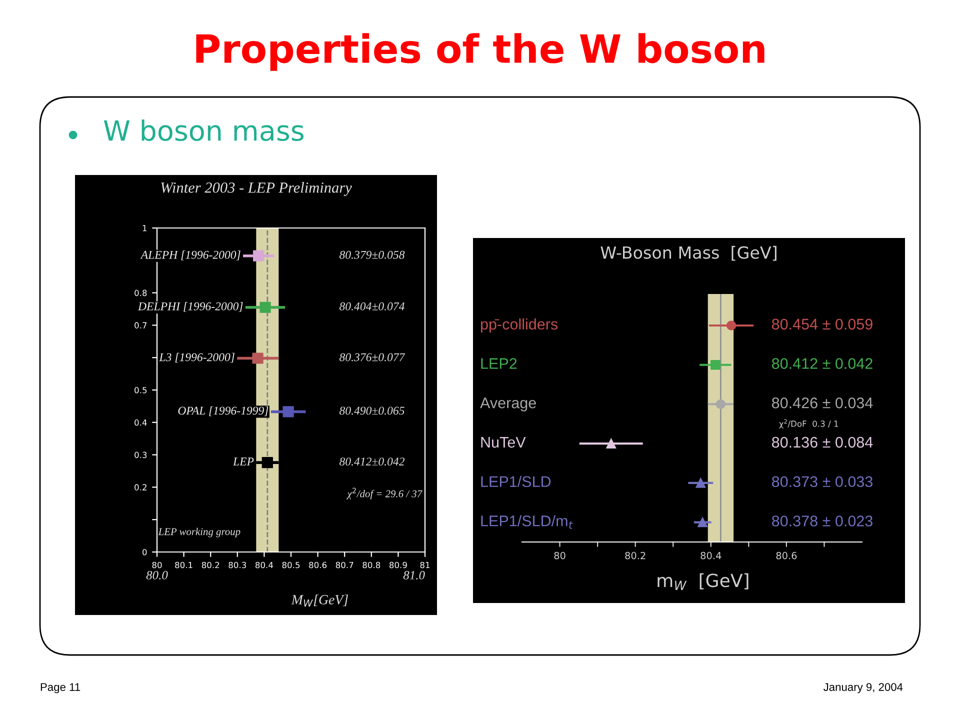 Image resolution: width=960 pixels, height=720 pixels. I want to click on annotation: 80.378 ± 0.023, so click(822, 521).